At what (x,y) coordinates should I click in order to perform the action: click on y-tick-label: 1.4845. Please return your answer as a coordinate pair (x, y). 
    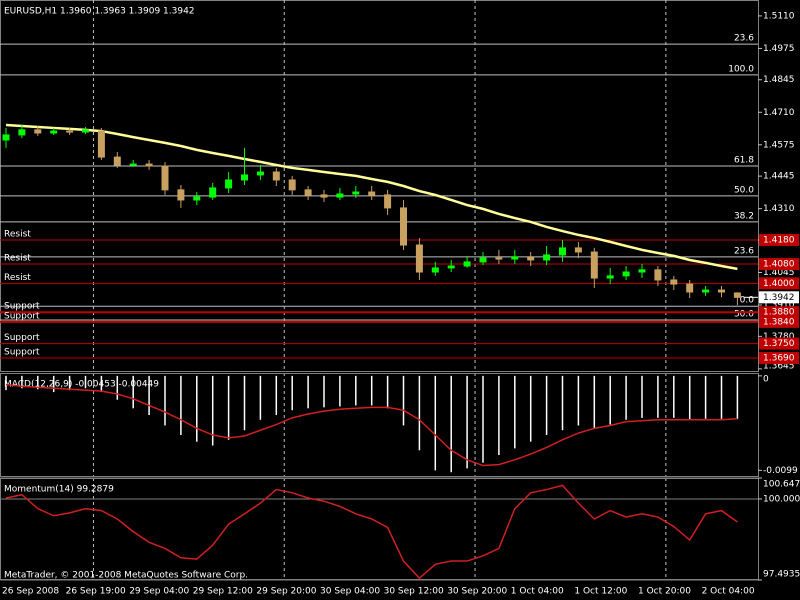
    Looking at the image, I should click on (779, 80).